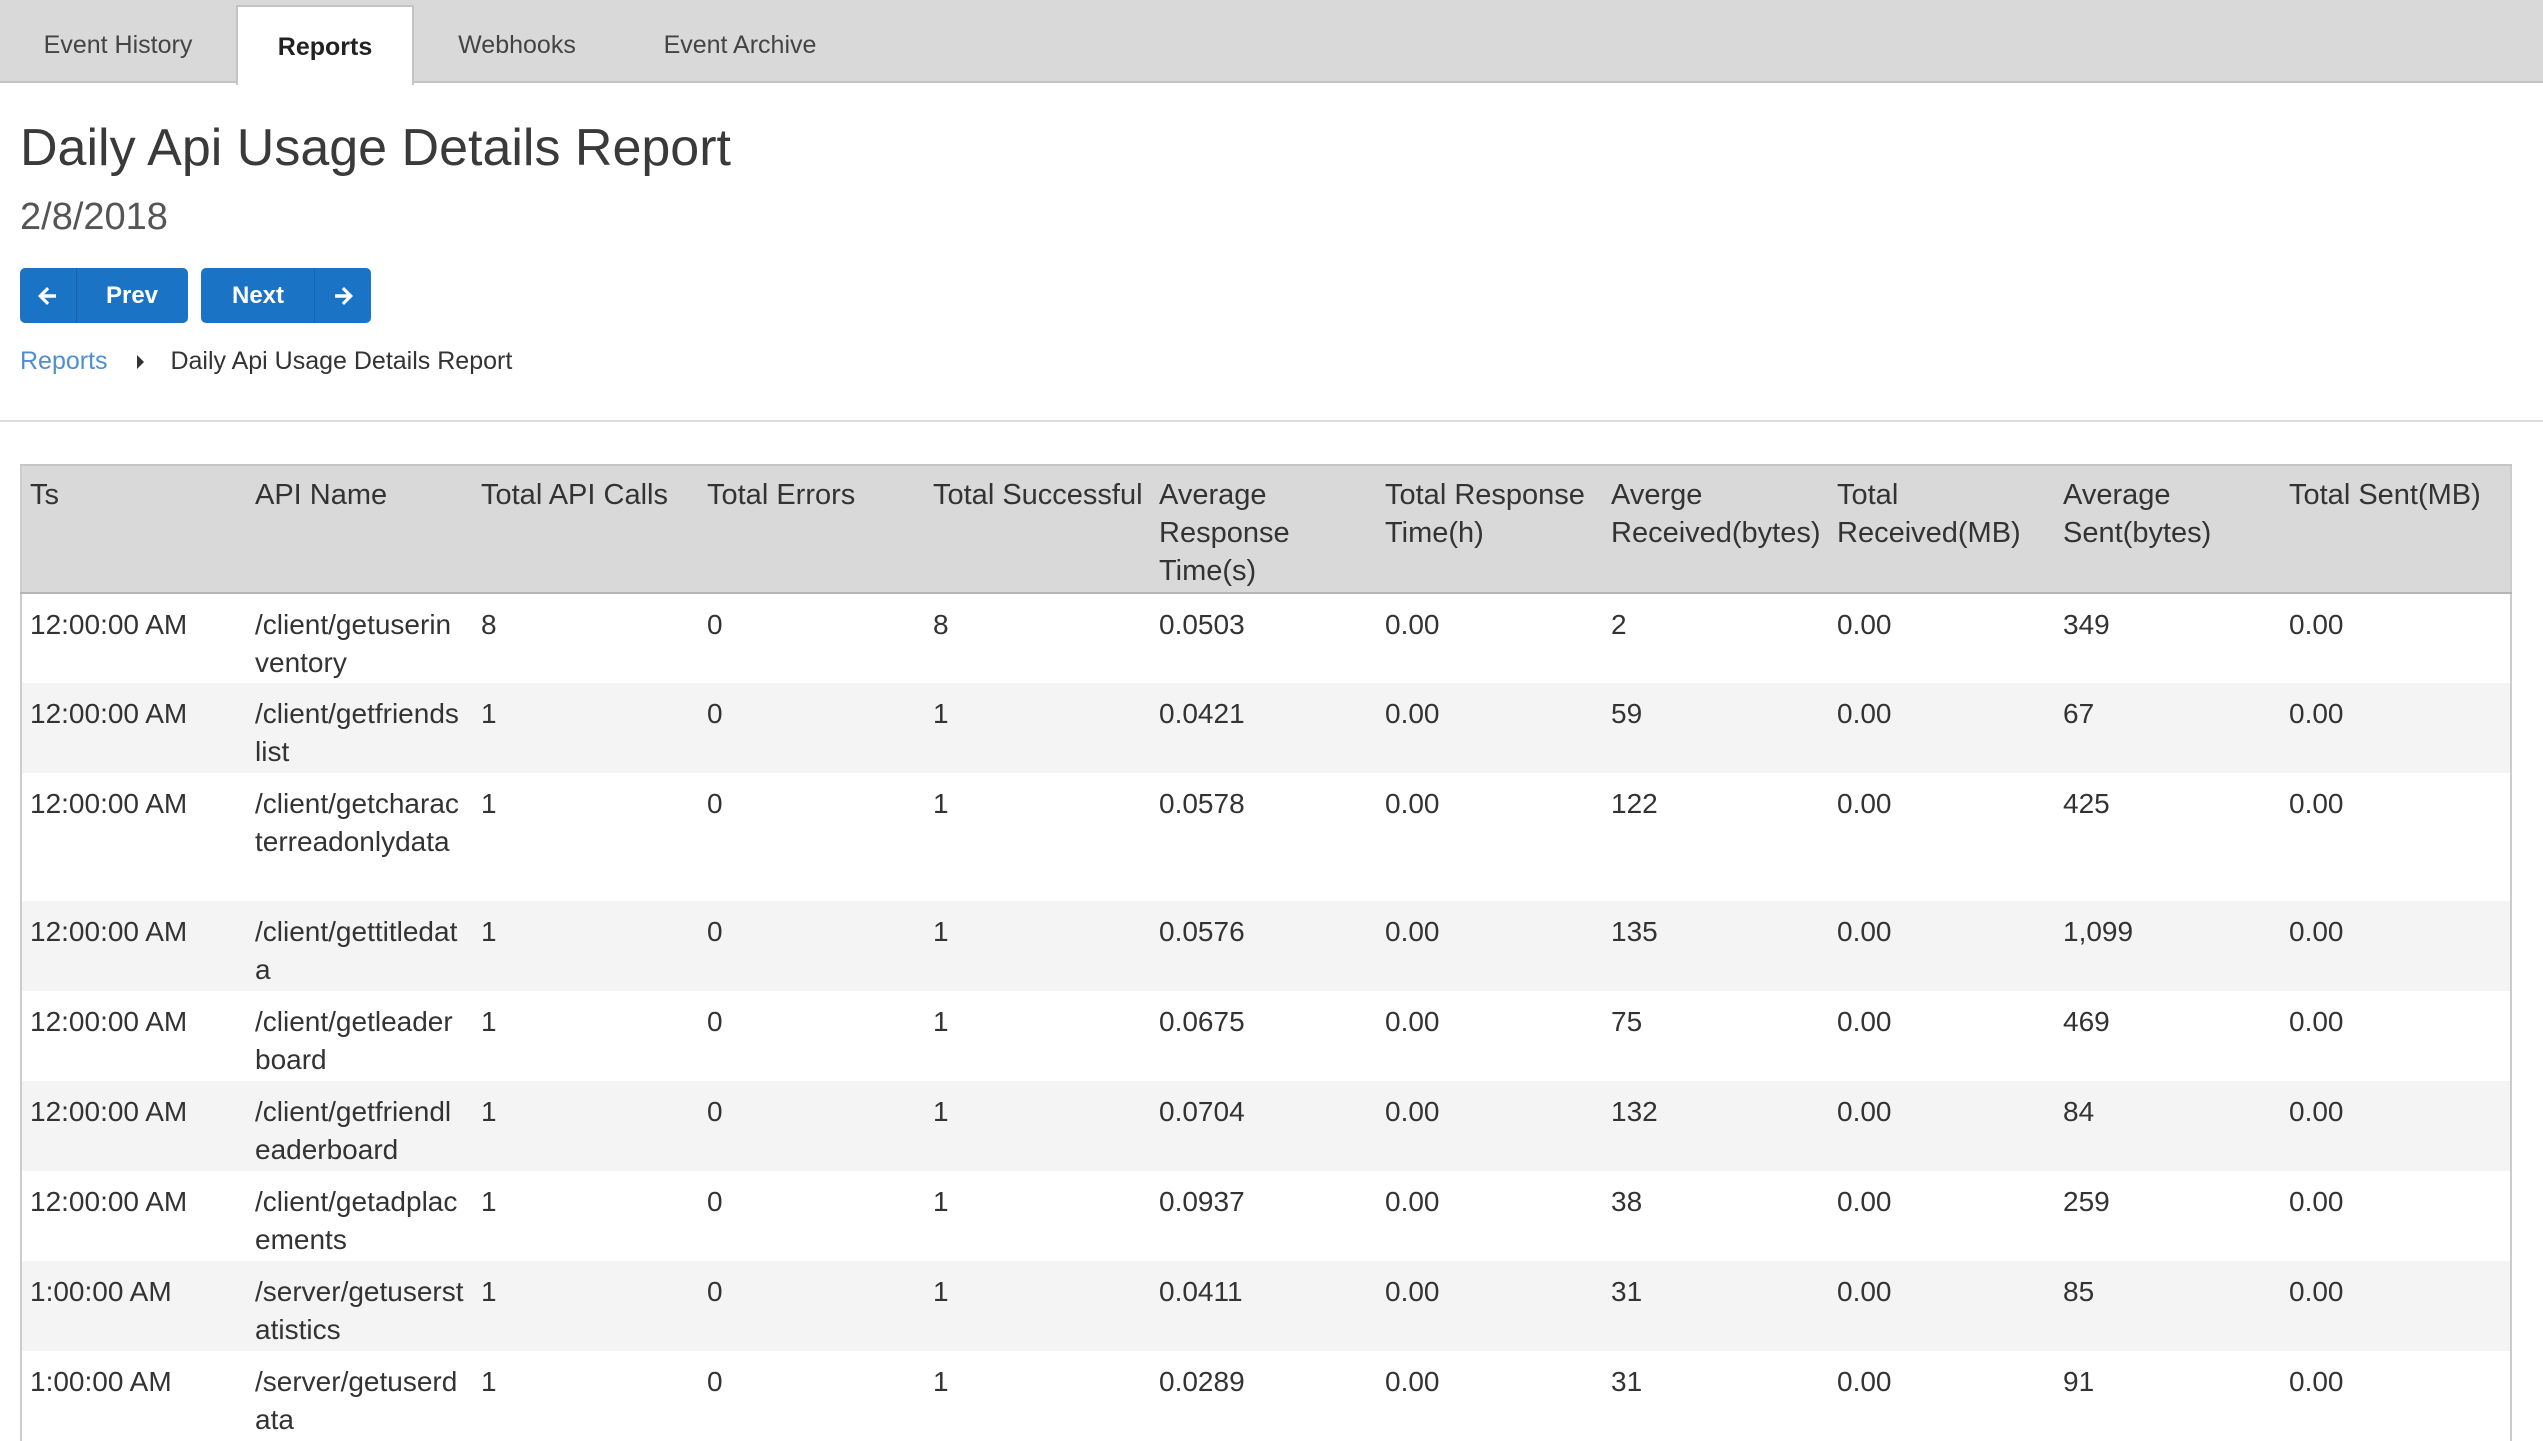 The height and width of the screenshot is (1441, 2543). Describe the element at coordinates (2168, 1396) in the screenshot. I see `cell-average-sent: 91` at that location.